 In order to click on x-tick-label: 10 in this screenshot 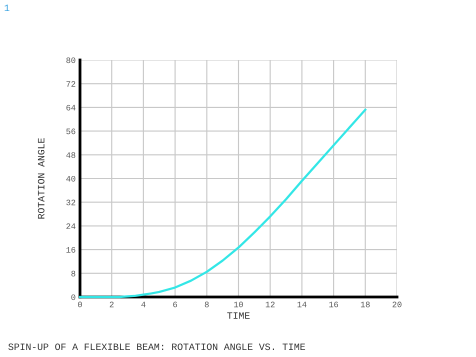, I will do `click(238, 305)`.